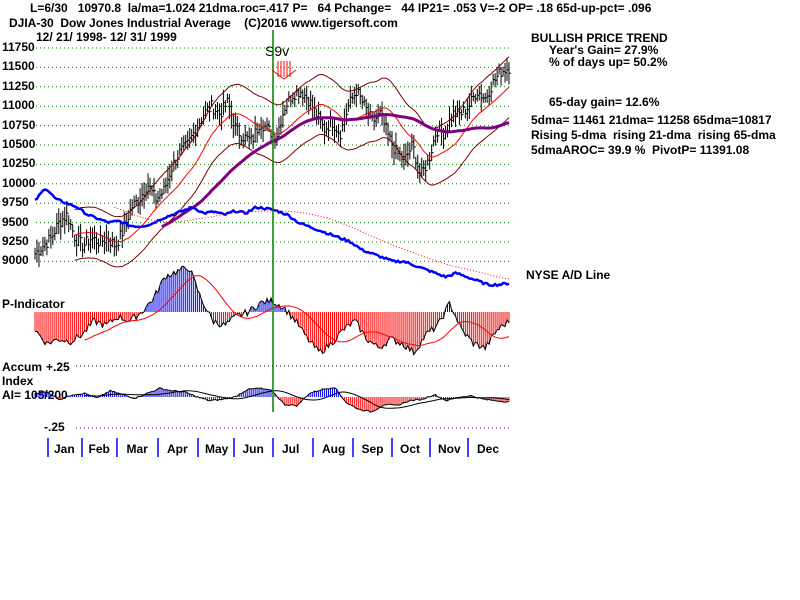  I want to click on dma-values: 5dma= 11461 21dma= 11258 65dma=10817, so click(651, 120).